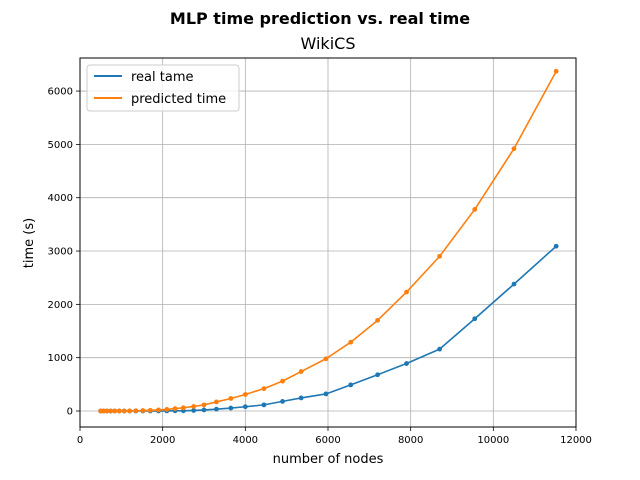 This screenshot has height=480, width=640. I want to click on x-tick-label: 0, so click(80, 440).